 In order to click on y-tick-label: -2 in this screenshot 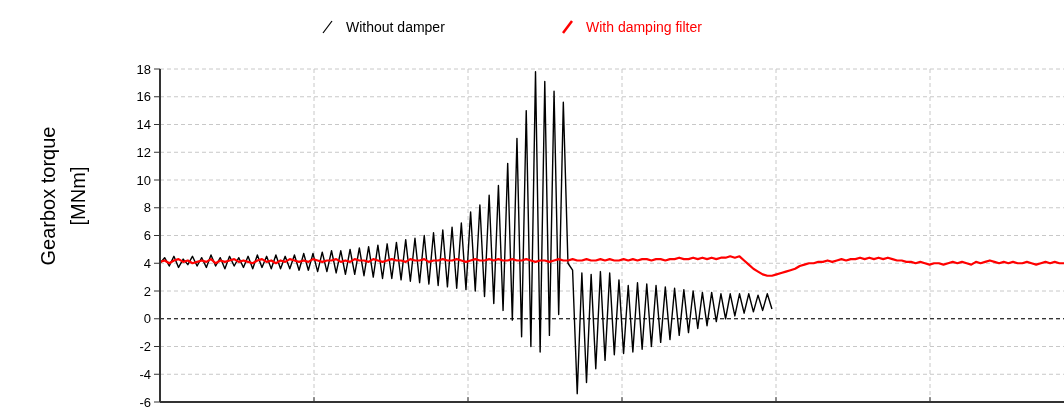, I will do `click(145, 347)`.